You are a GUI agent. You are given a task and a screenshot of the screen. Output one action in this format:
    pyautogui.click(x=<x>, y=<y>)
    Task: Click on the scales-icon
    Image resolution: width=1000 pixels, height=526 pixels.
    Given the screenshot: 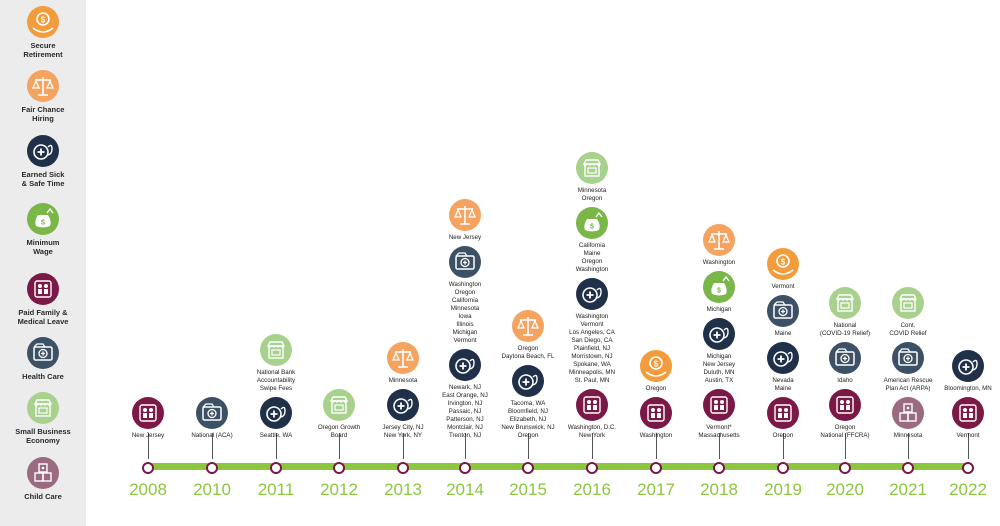 What is the action you would take?
    pyautogui.click(x=464, y=215)
    